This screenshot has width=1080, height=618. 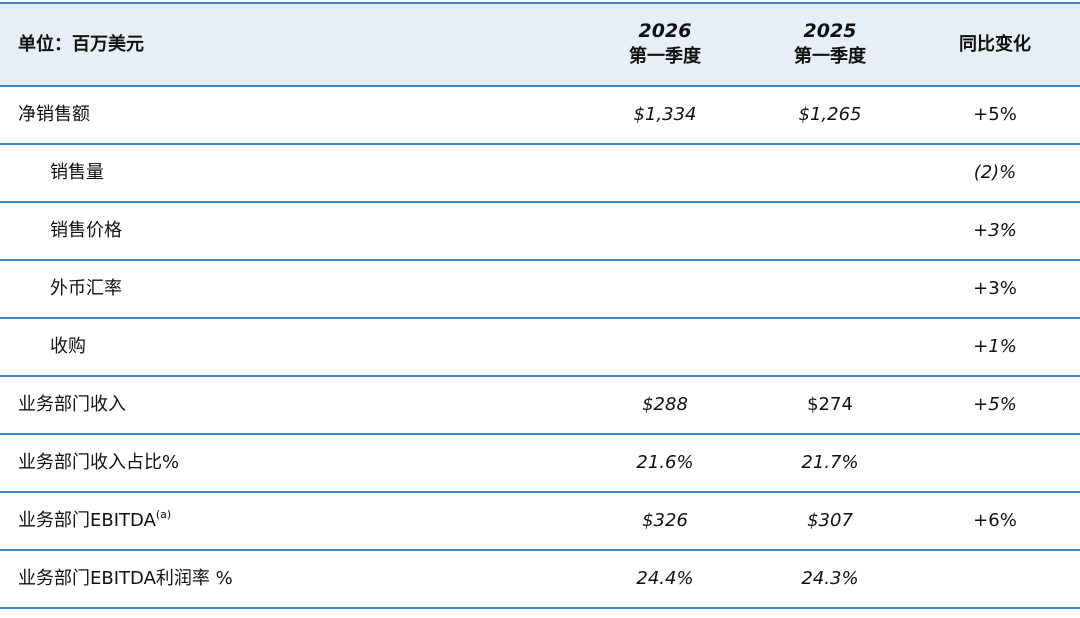 What do you see at coordinates (540, 174) in the screenshot?
I see `table-row-volume: 销售量 (2)%` at bounding box center [540, 174].